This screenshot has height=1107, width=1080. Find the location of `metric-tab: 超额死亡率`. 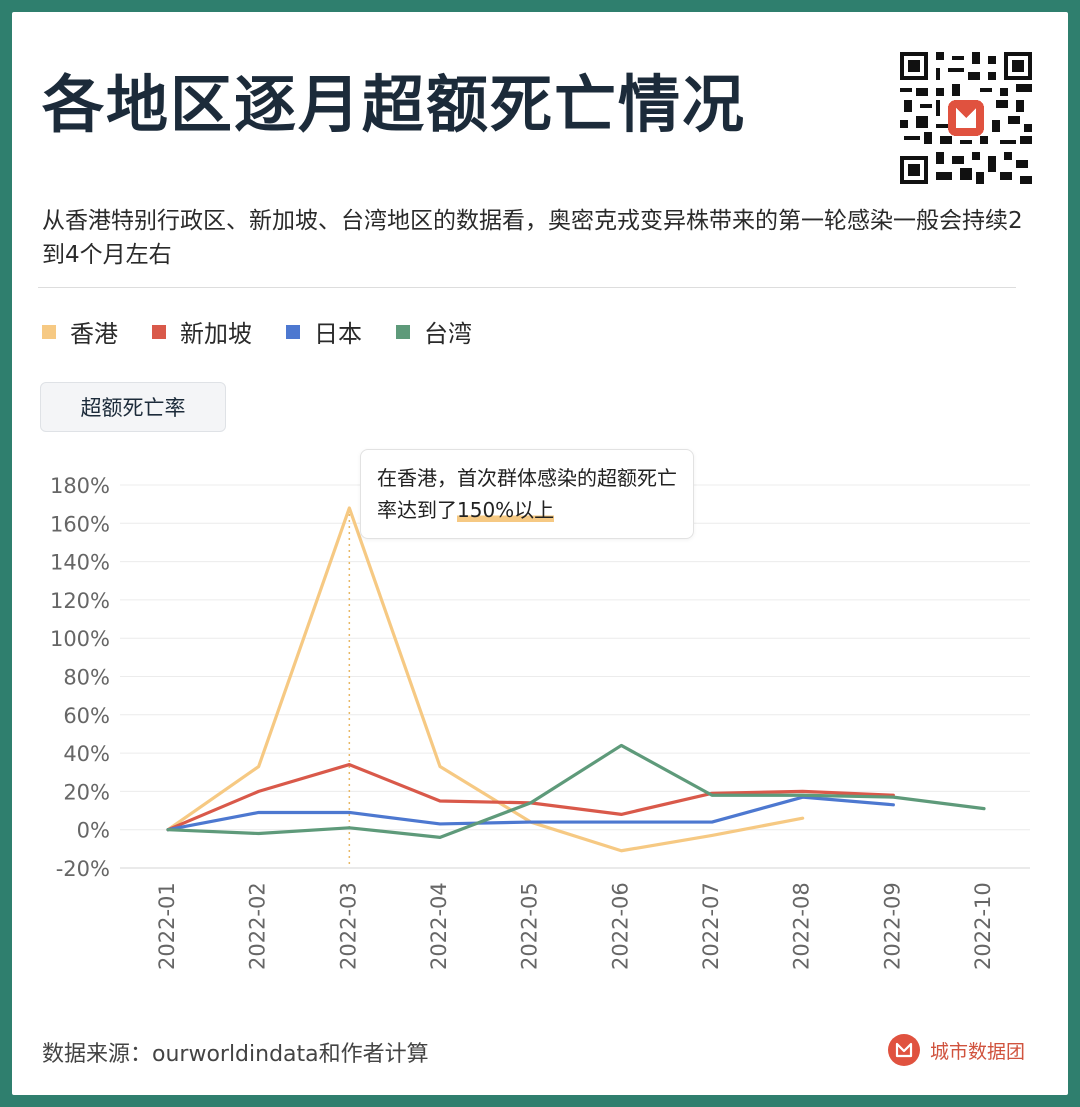

metric-tab: 超额死亡率 is located at coordinates (133, 407).